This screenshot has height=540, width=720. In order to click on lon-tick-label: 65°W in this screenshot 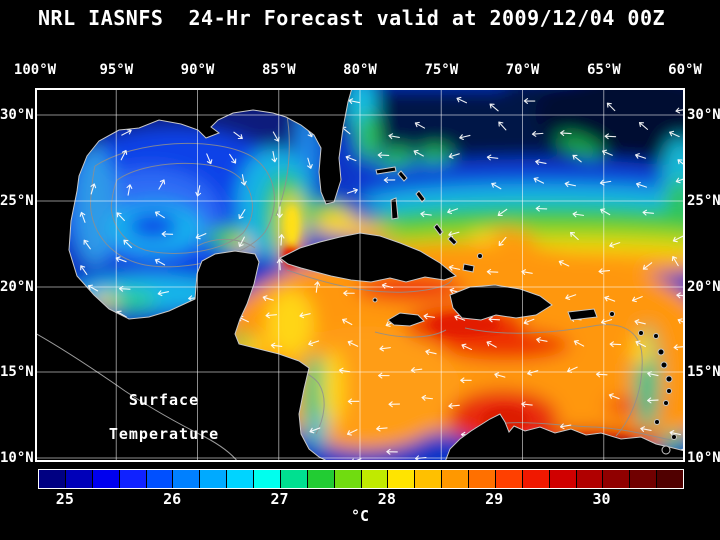, I will do `click(603, 70)`.